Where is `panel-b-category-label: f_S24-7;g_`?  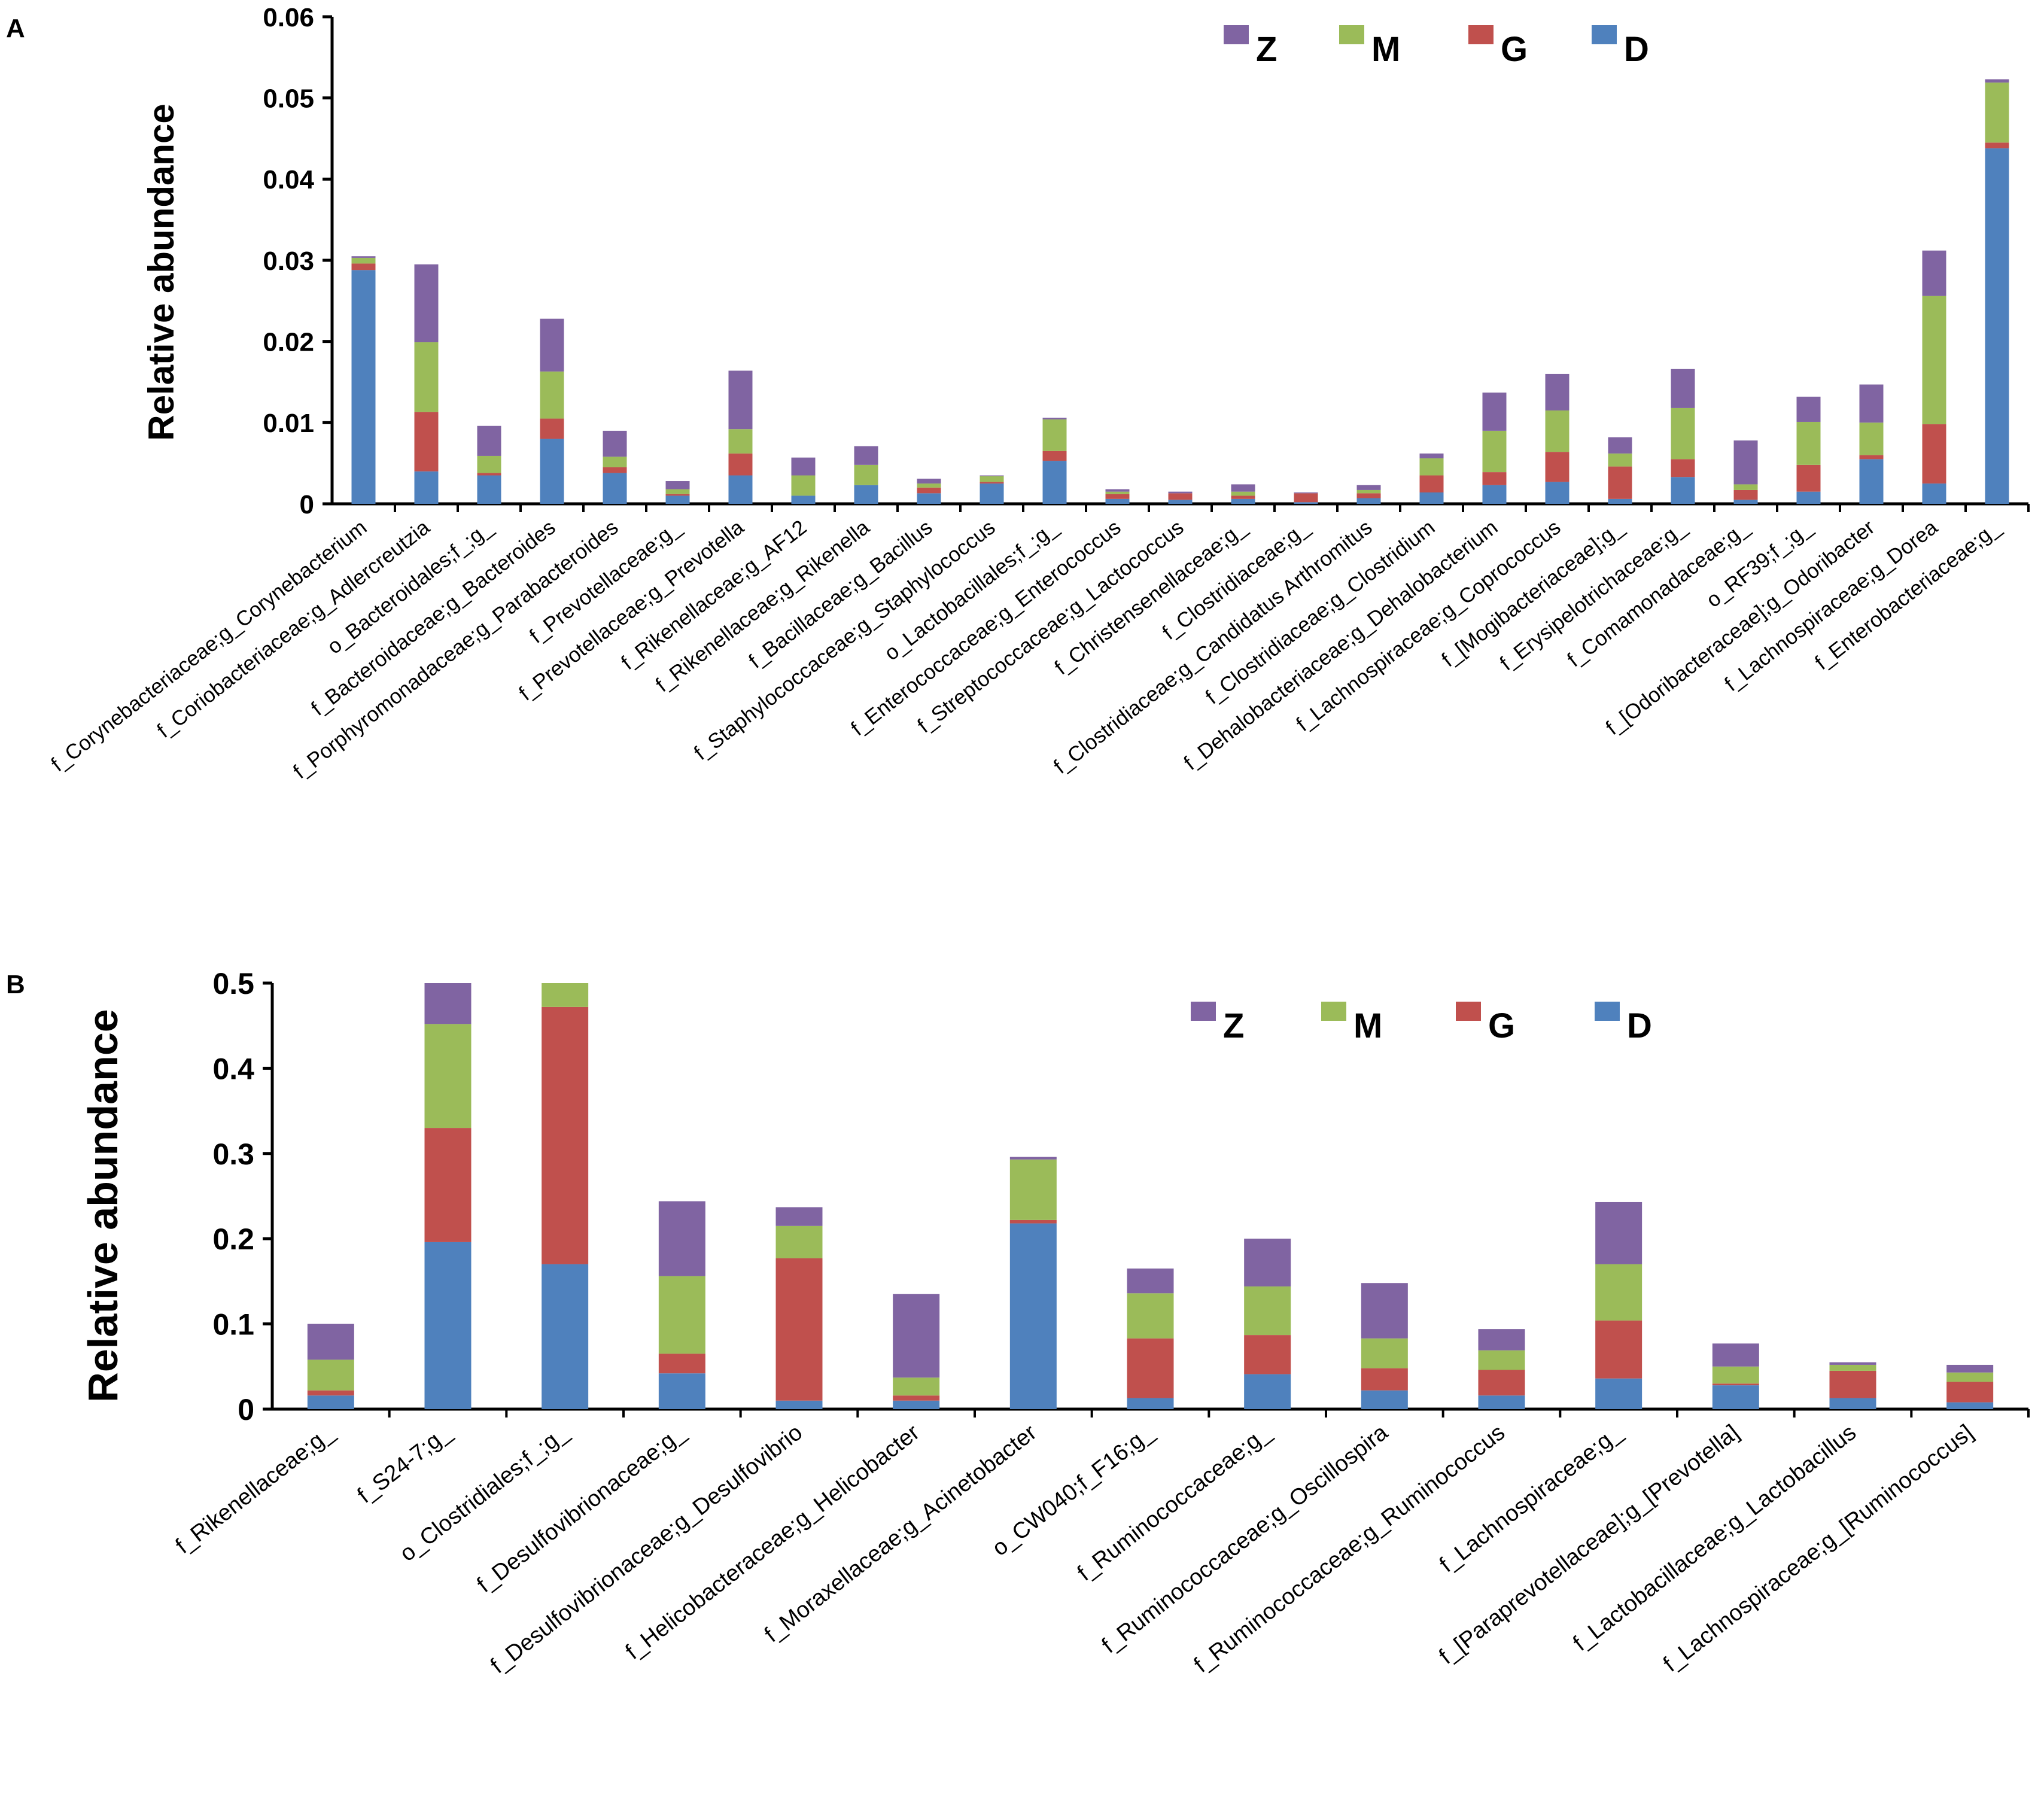 panel-b-category-label: f_S24-7;g_ is located at coordinates (405, 1463).